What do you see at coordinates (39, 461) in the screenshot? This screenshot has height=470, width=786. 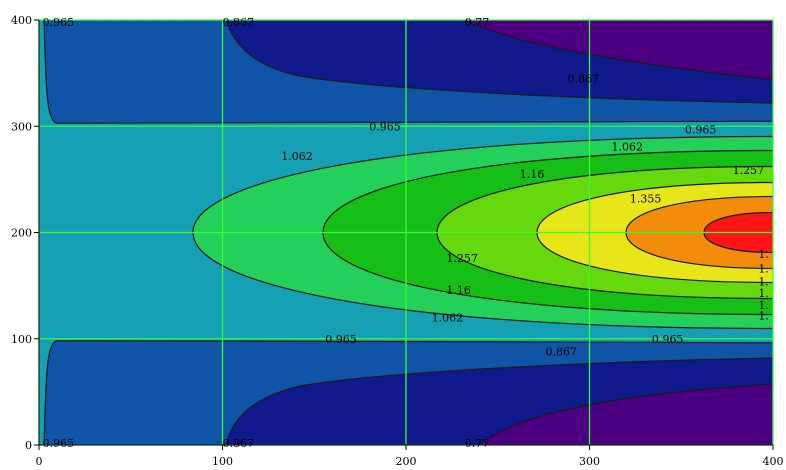 I see `x-tick-label: 0` at bounding box center [39, 461].